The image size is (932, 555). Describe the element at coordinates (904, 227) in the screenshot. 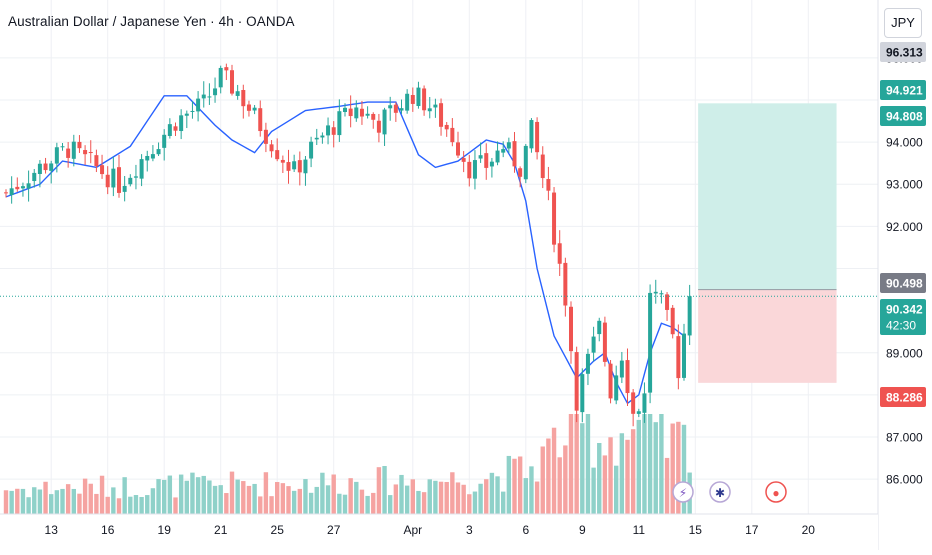

I see `price-tick-label: 92.000` at that location.